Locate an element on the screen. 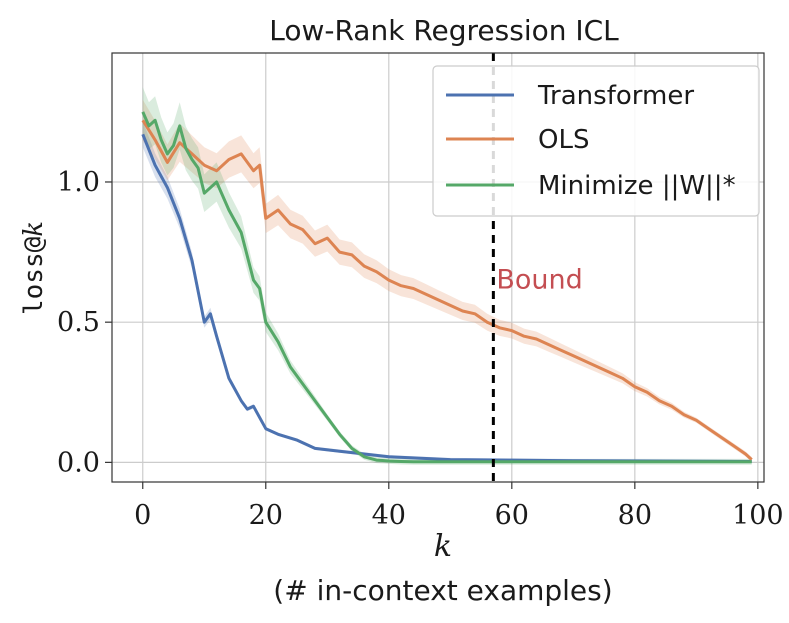  y-axis-label-var: k is located at coordinates (34, 229).